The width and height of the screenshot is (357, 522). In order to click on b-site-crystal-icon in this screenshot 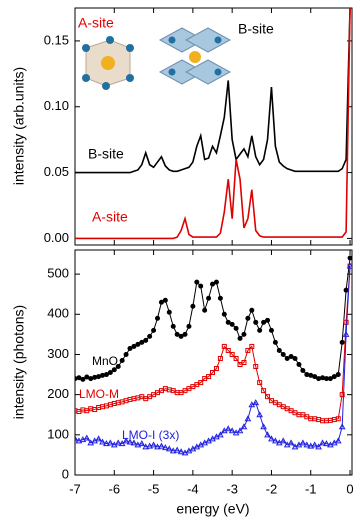, I will do `click(195, 56)`.